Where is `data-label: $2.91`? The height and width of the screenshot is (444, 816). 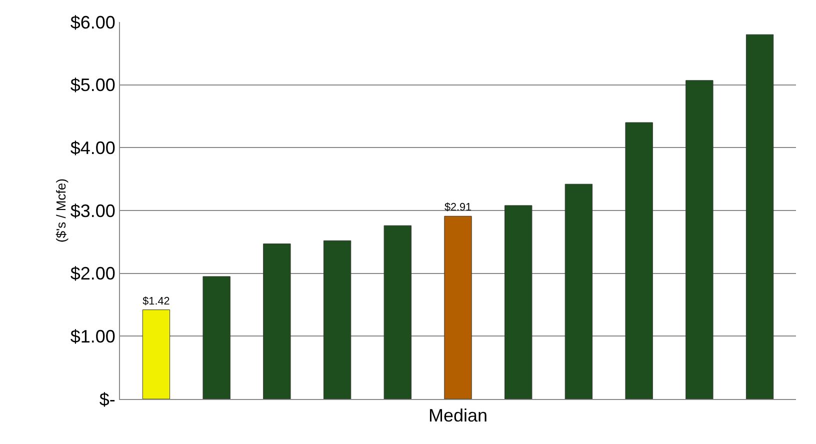
data-label: $2.91 is located at coordinates (458, 208).